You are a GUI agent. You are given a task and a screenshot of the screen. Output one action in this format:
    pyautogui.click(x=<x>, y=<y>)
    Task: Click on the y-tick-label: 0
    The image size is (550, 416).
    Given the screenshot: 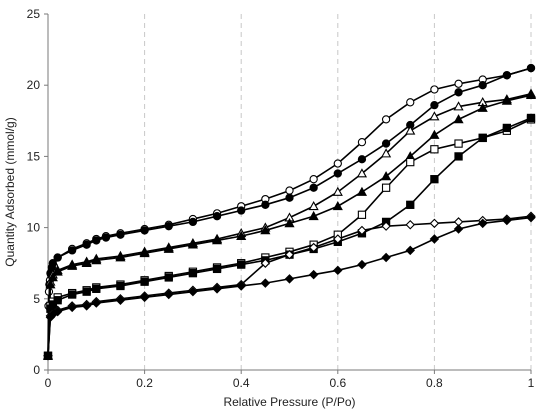 What is the action you would take?
    pyautogui.click(x=36, y=370)
    